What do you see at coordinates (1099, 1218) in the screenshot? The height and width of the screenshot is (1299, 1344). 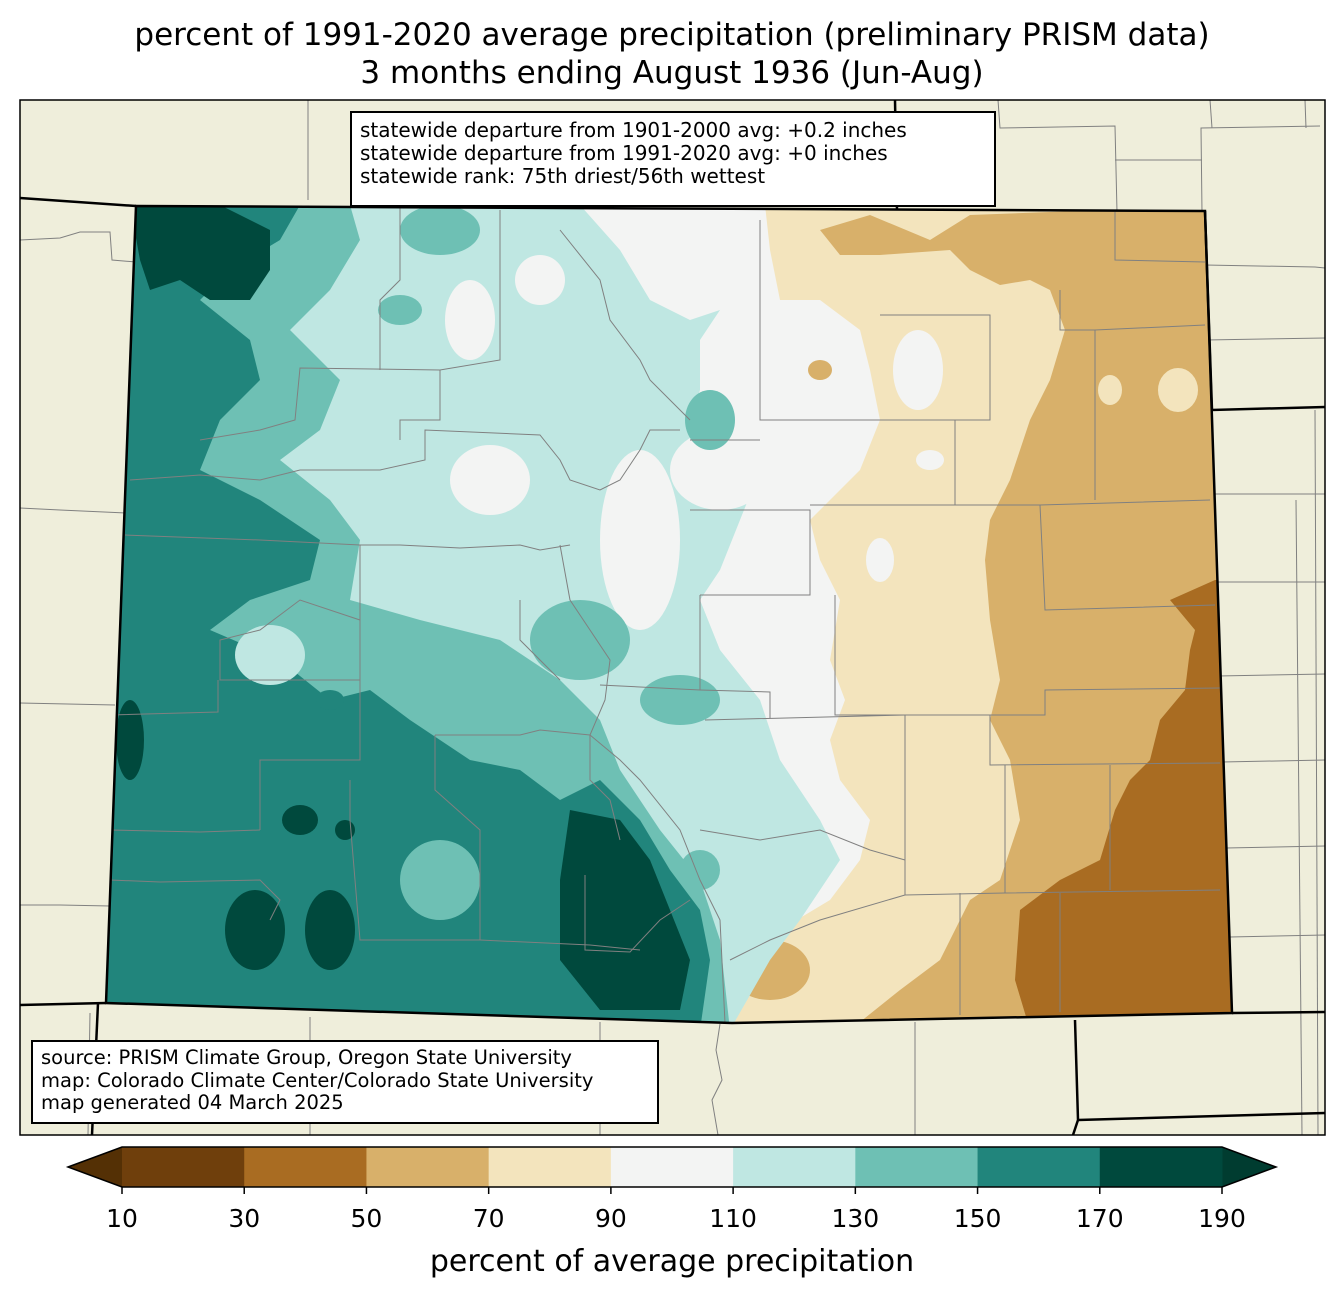 I see `colorbar-tick-label: 170` at bounding box center [1099, 1218].